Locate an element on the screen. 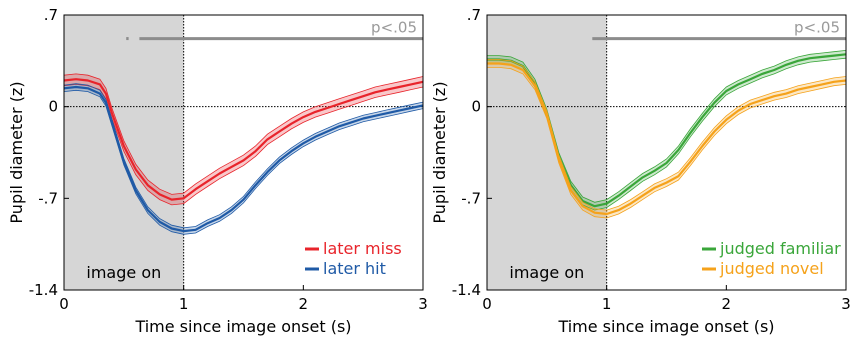  legend-label-1: judged novel is located at coordinates (771, 268).